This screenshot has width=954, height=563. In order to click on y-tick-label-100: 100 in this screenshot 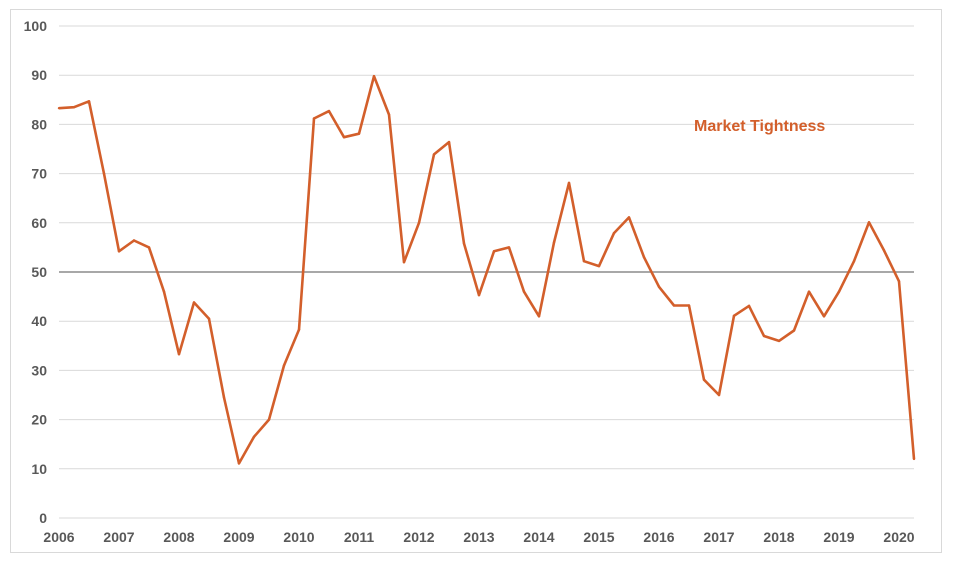, I will do `click(36, 26)`.